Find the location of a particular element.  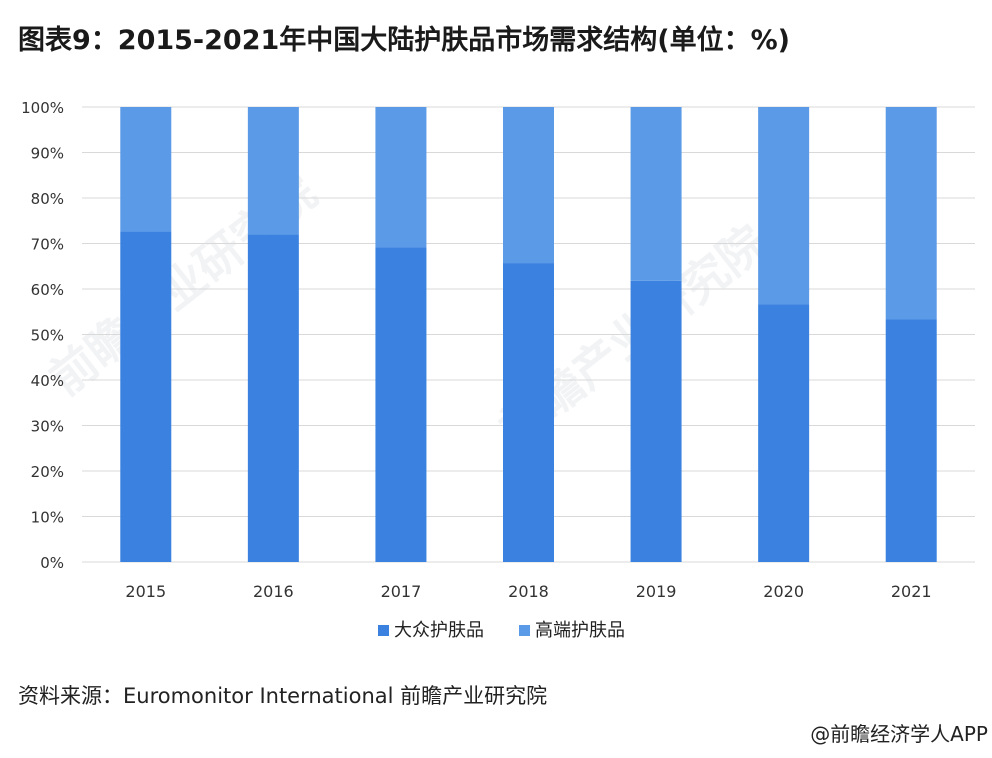

chart-title: 图表9：2015-2021年中国大陆护肤品市场需求结构(单位：%) is located at coordinates (404, 40).